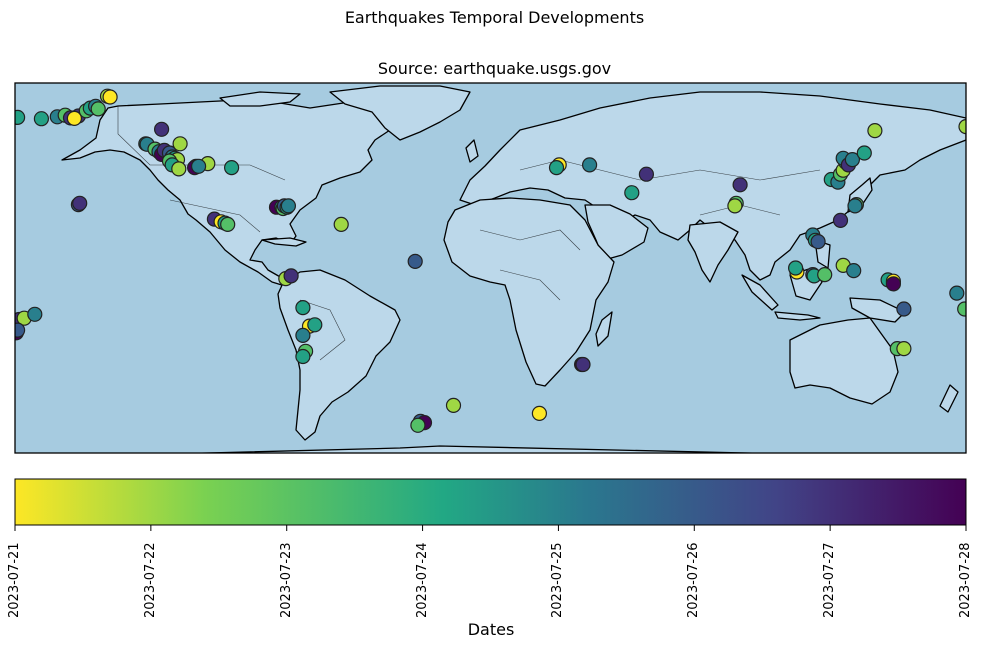 The width and height of the screenshot is (989, 649). Describe the element at coordinates (529, 292) in the screenshot. I see `africa` at that location.